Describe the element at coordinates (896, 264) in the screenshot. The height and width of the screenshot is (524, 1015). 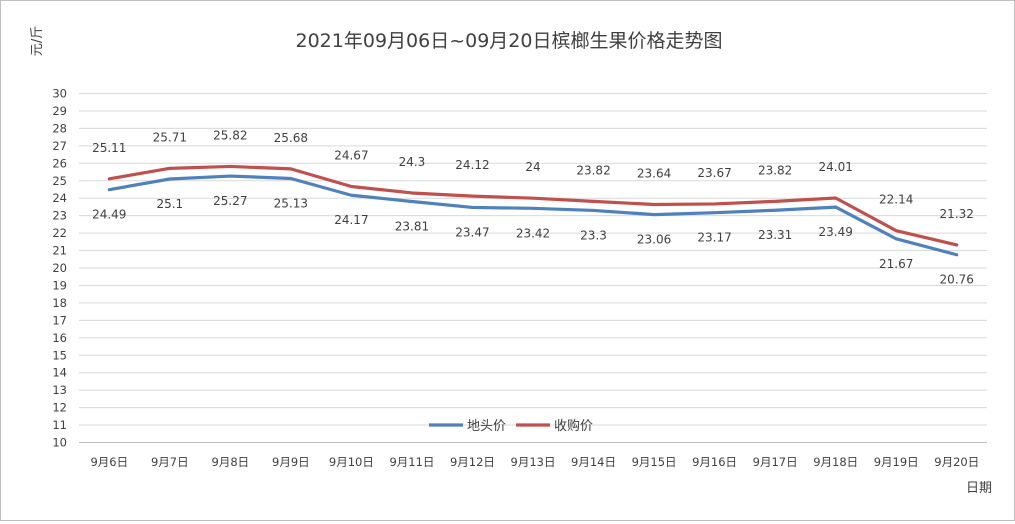
I see `data-label: 21.67` at that location.